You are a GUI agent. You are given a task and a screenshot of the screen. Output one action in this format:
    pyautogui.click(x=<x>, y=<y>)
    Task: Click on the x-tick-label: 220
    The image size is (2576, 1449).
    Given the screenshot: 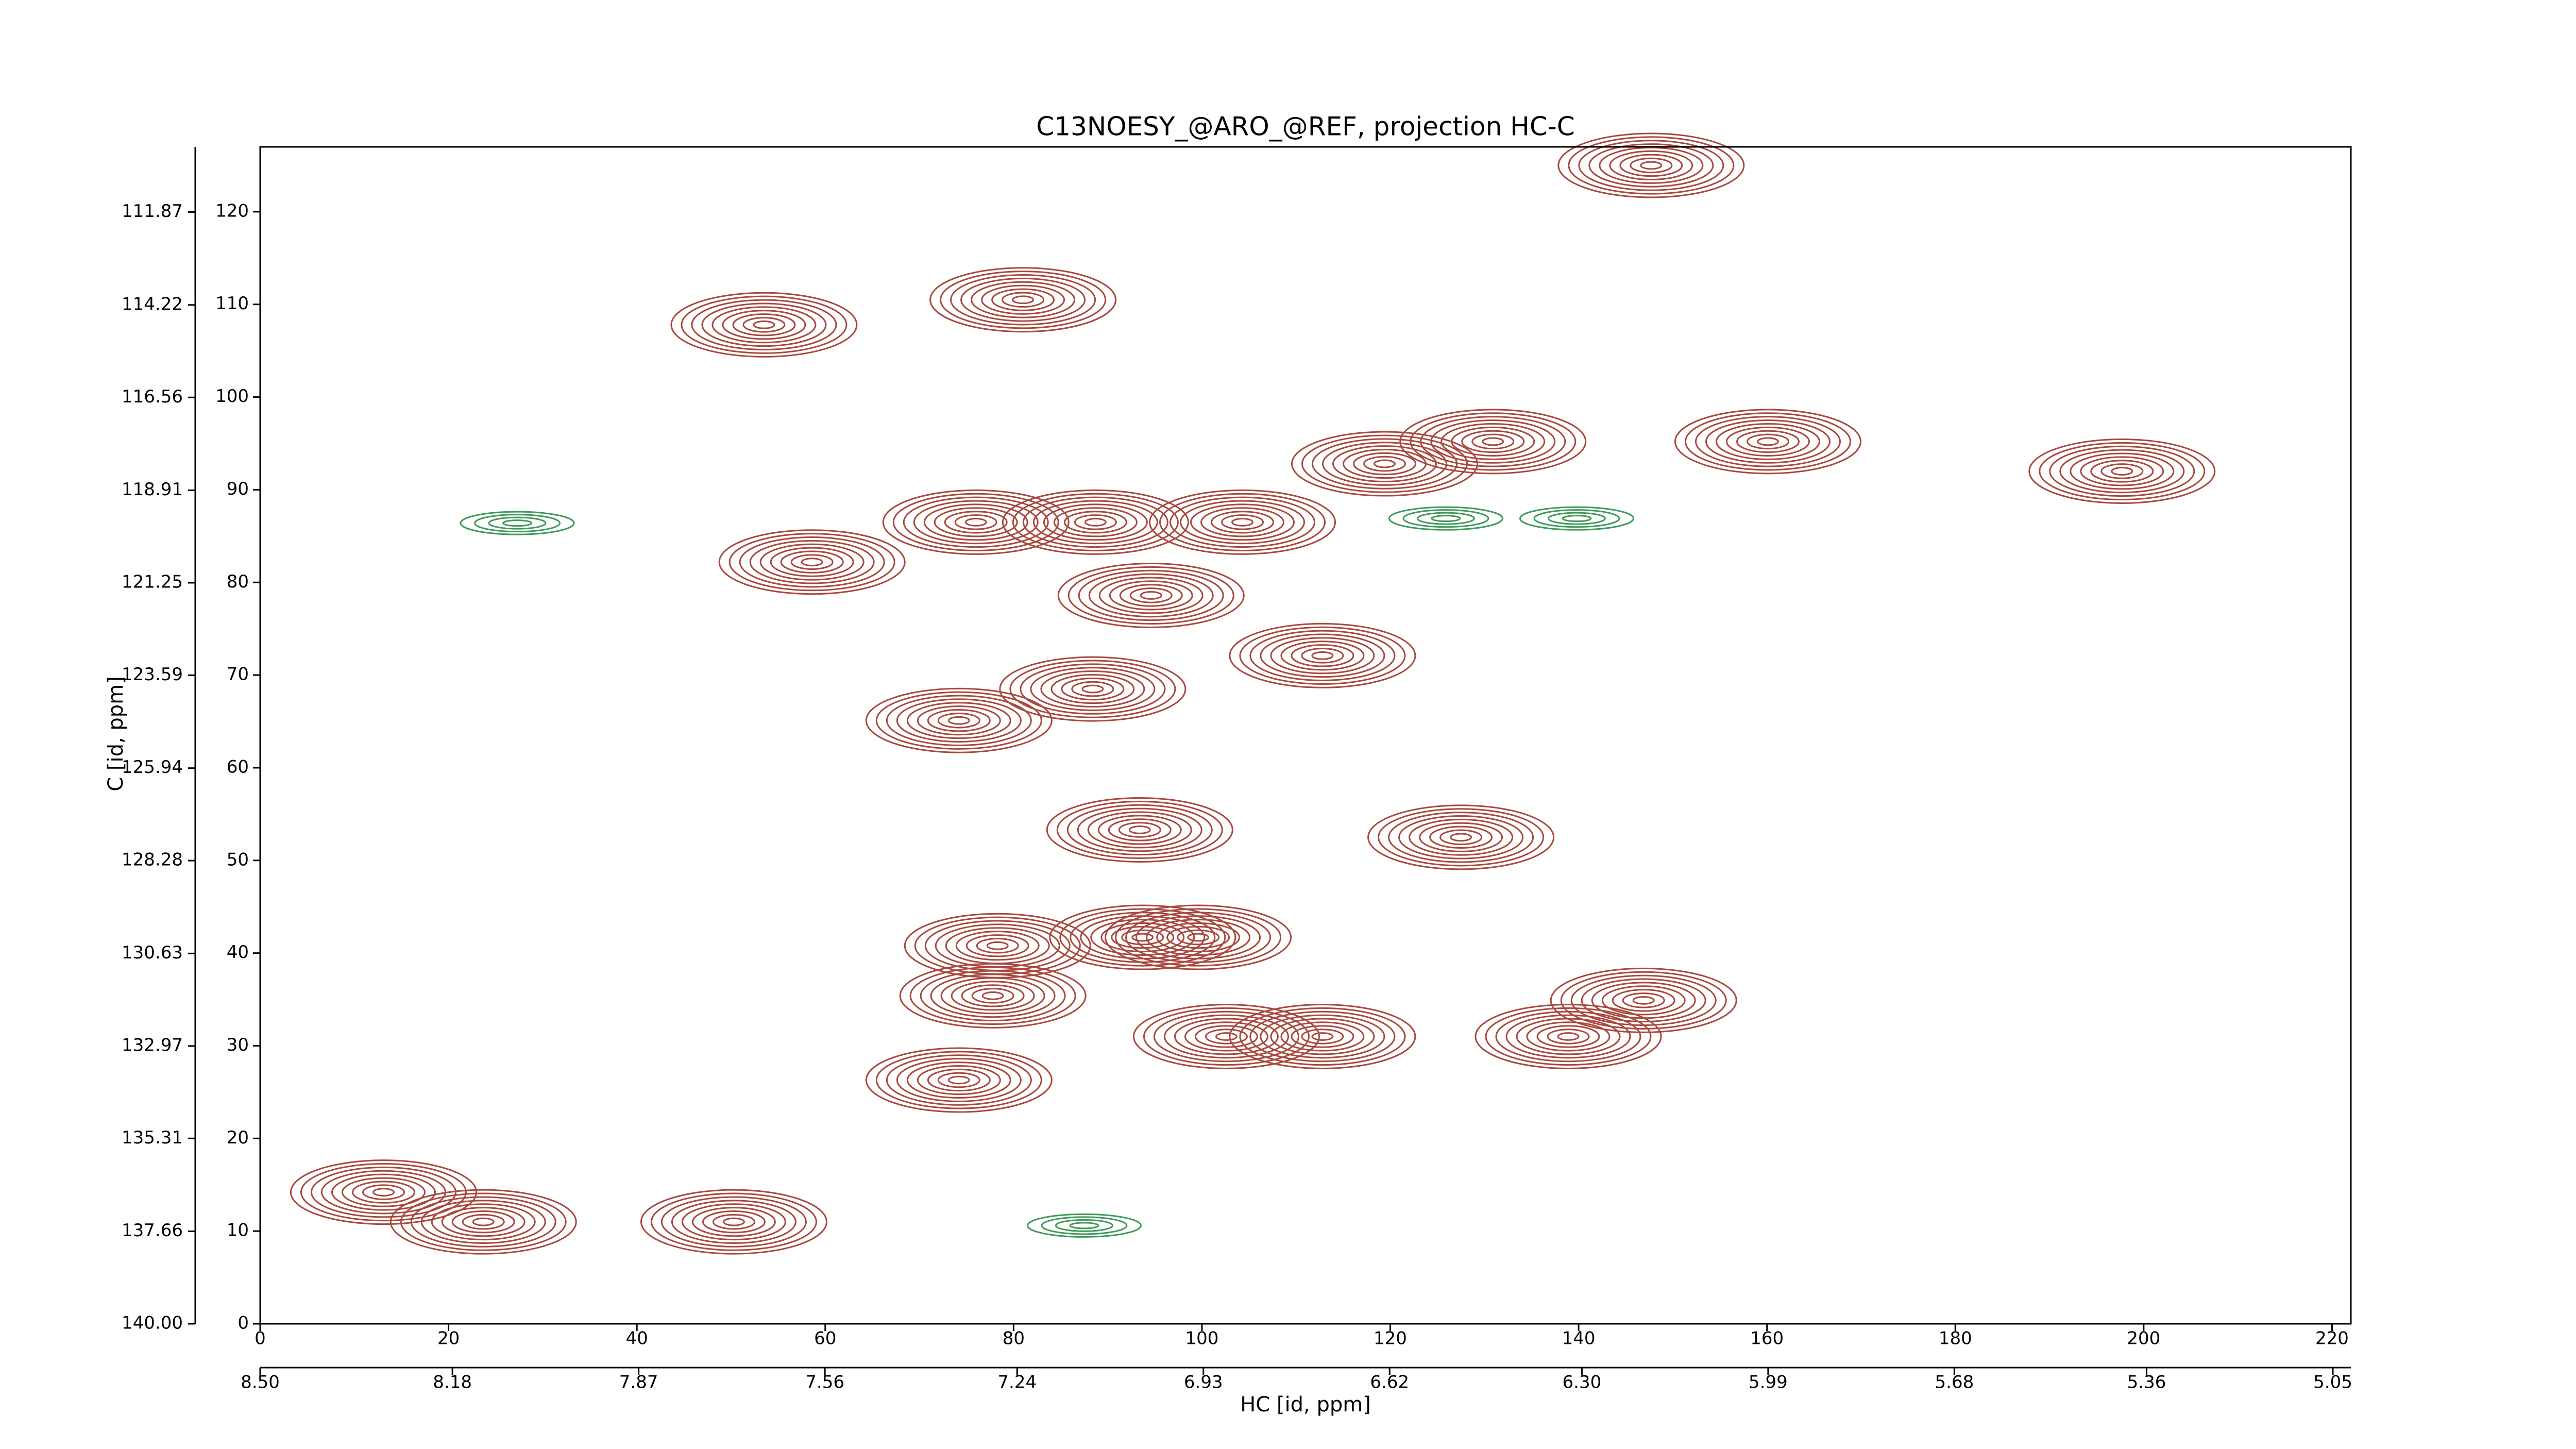 What is the action you would take?
    pyautogui.click(x=2332, y=1338)
    